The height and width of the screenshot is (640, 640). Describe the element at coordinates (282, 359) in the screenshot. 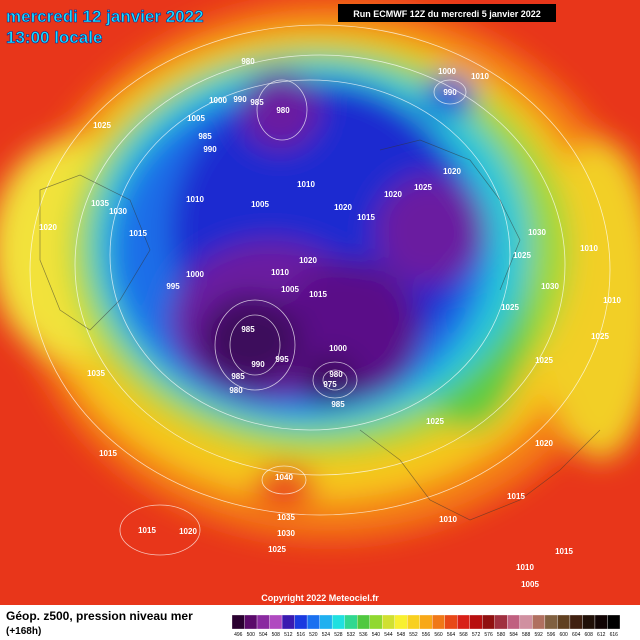

I see `isobar-label: 995` at that location.